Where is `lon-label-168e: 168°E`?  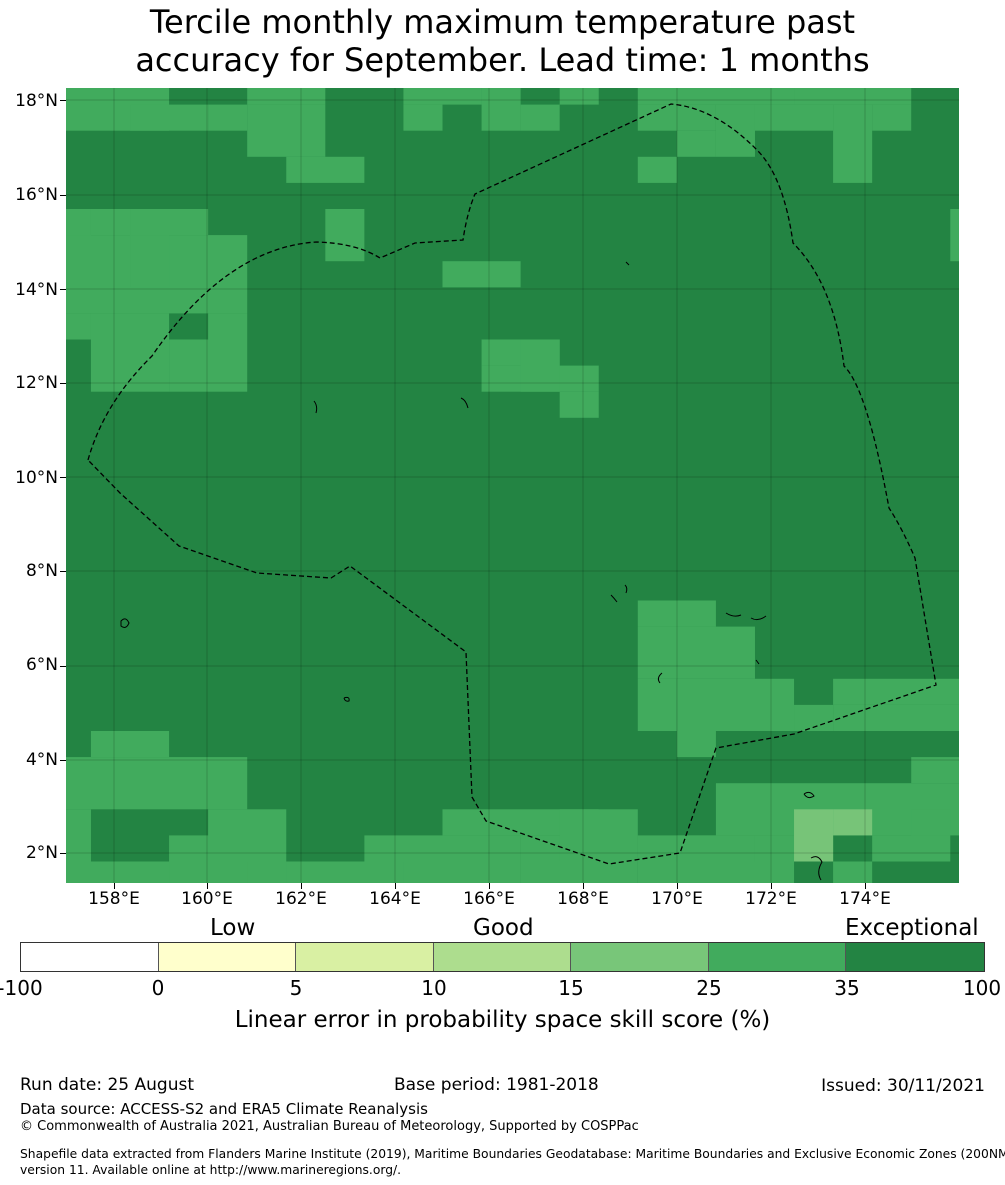 lon-label-168e: 168°E is located at coordinates (583, 899).